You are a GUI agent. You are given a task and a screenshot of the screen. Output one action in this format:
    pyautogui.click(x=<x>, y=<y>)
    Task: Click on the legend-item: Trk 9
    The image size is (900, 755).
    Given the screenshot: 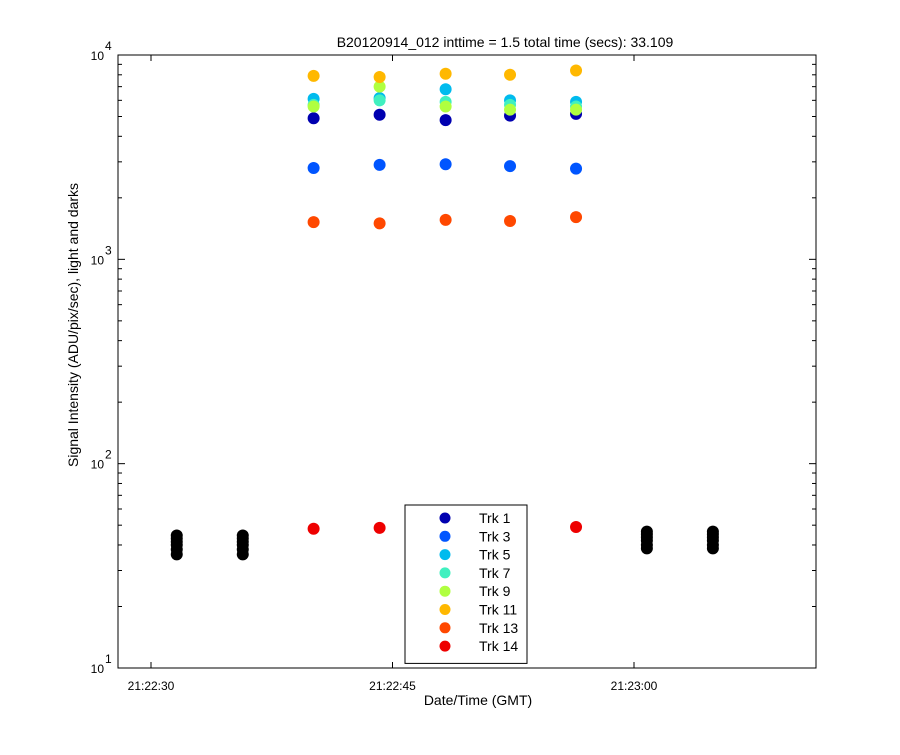 What is the action you would take?
    pyautogui.click(x=475, y=591)
    